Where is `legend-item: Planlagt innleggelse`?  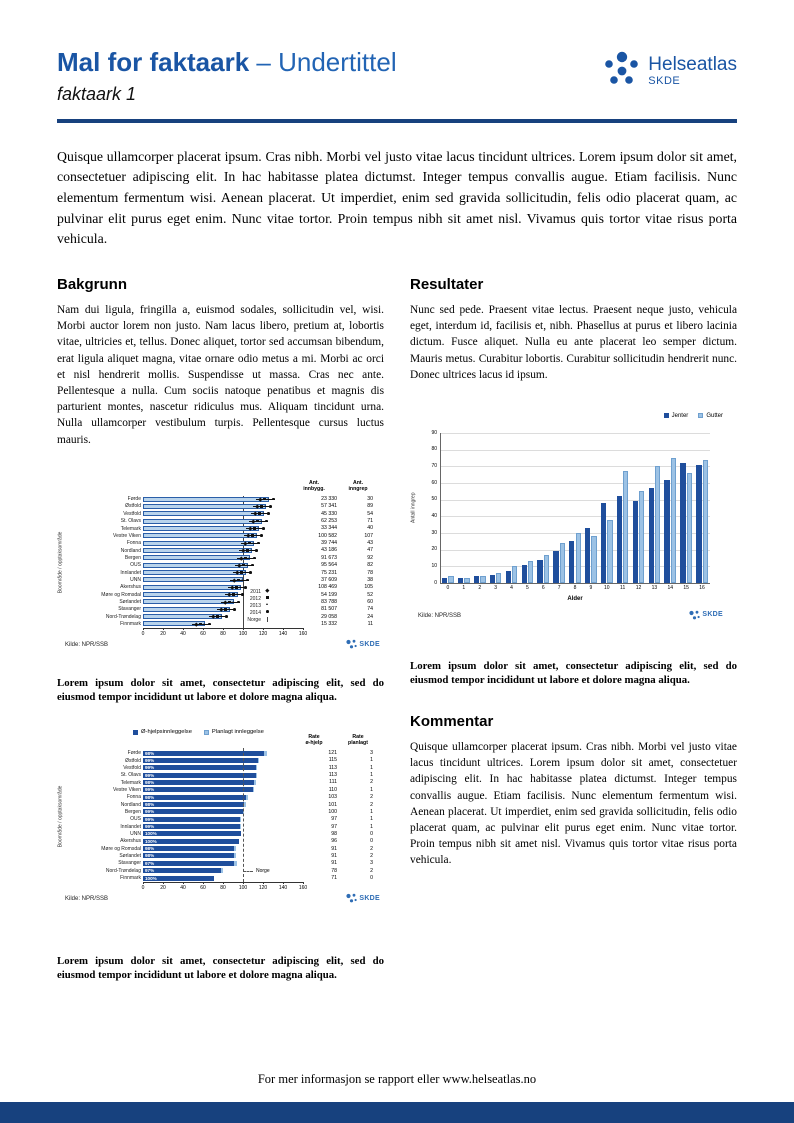
legend-item: Planlagt innleggelse is located at coordinates (233, 732).